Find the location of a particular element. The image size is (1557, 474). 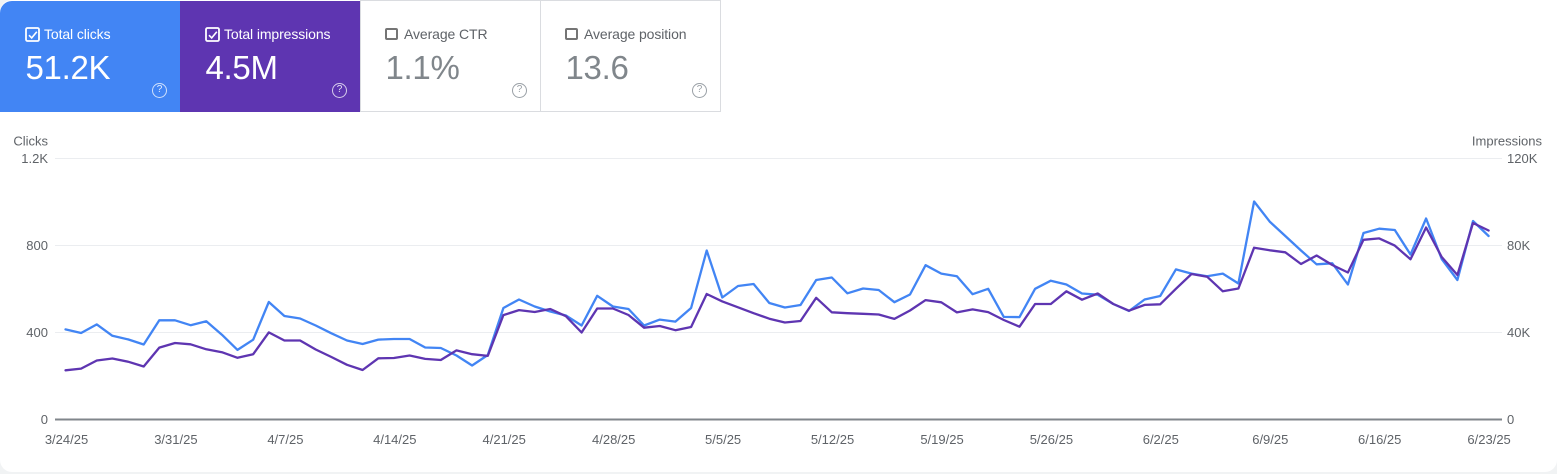

svg-text: 4/28/25 is located at coordinates (613, 439).